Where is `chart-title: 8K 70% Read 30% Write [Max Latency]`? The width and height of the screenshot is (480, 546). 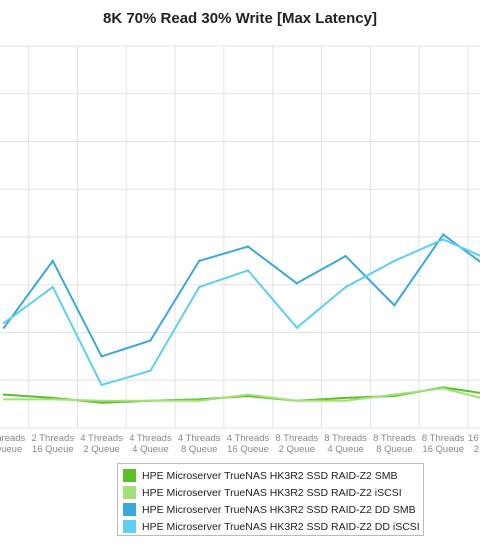 chart-title: 8K 70% Read 30% Write [Max Latency] is located at coordinates (240, 18).